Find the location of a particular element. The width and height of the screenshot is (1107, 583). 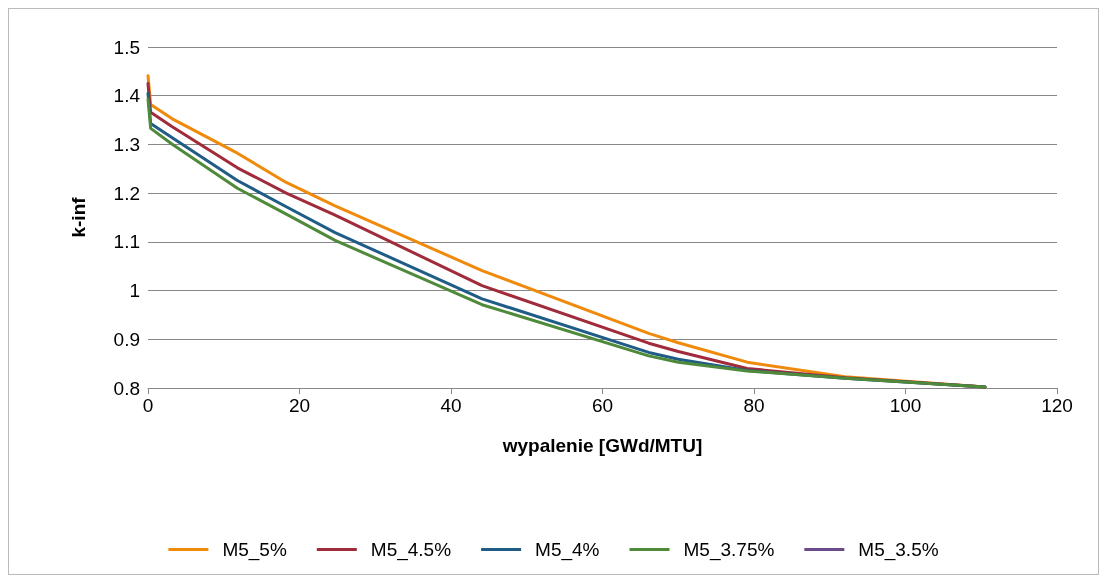

legend-label: M5_5% is located at coordinates (254, 550).